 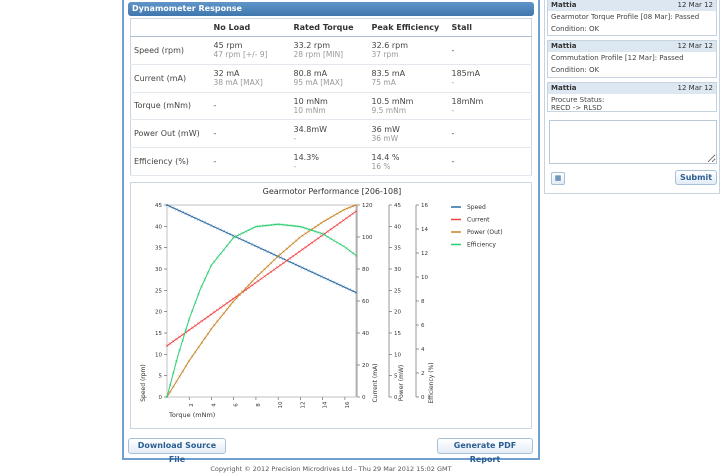 What do you see at coordinates (423, 374) in the screenshot?
I see `y-tick-label: 2` at bounding box center [423, 374].